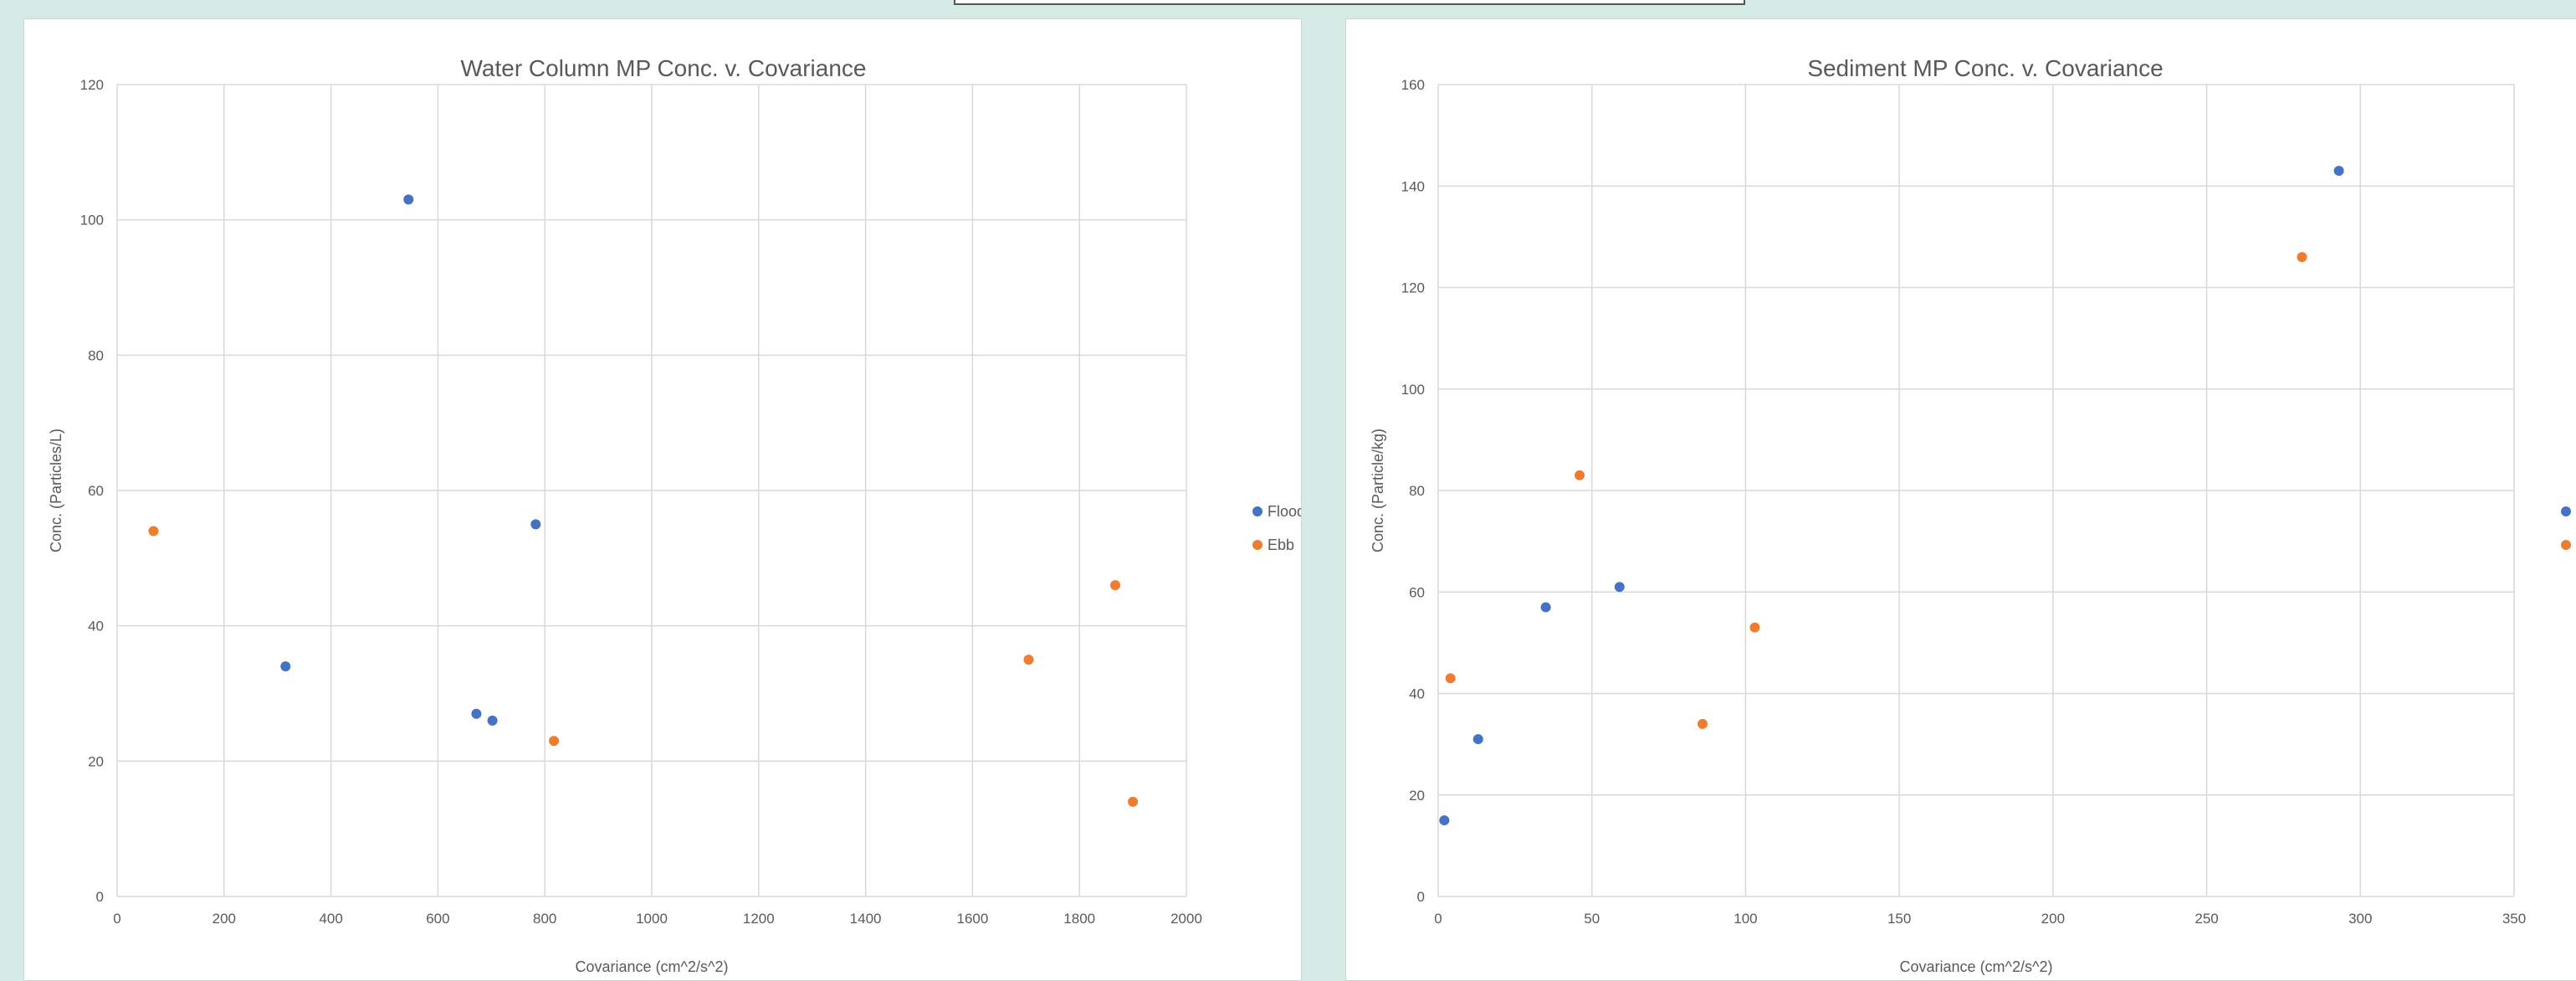 The height and width of the screenshot is (981, 2576). I want to click on x-tick-label: 2000, so click(1186, 919).